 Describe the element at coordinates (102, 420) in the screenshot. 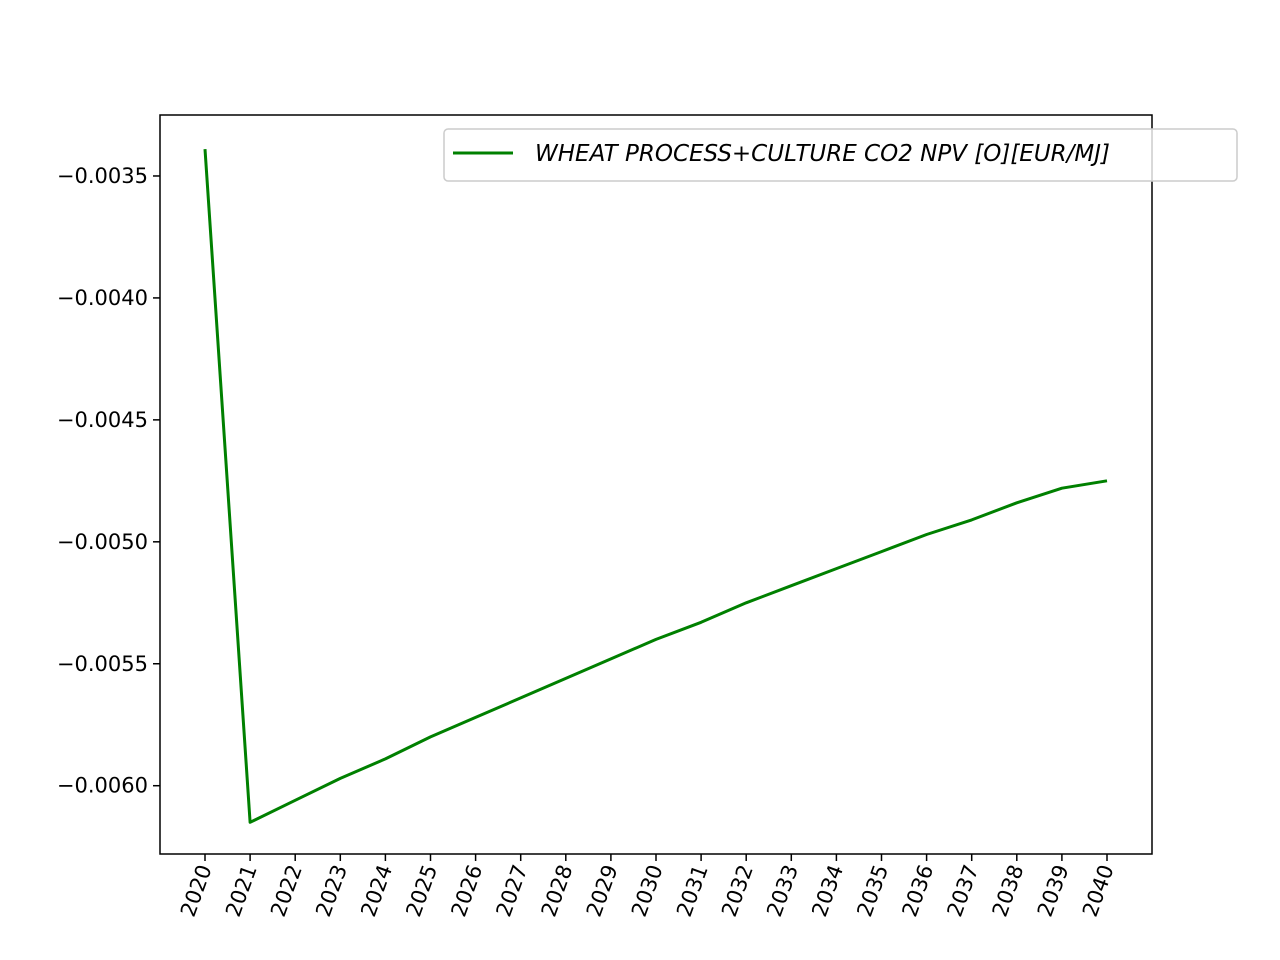

I see `y-tick-label: −0.0045` at that location.